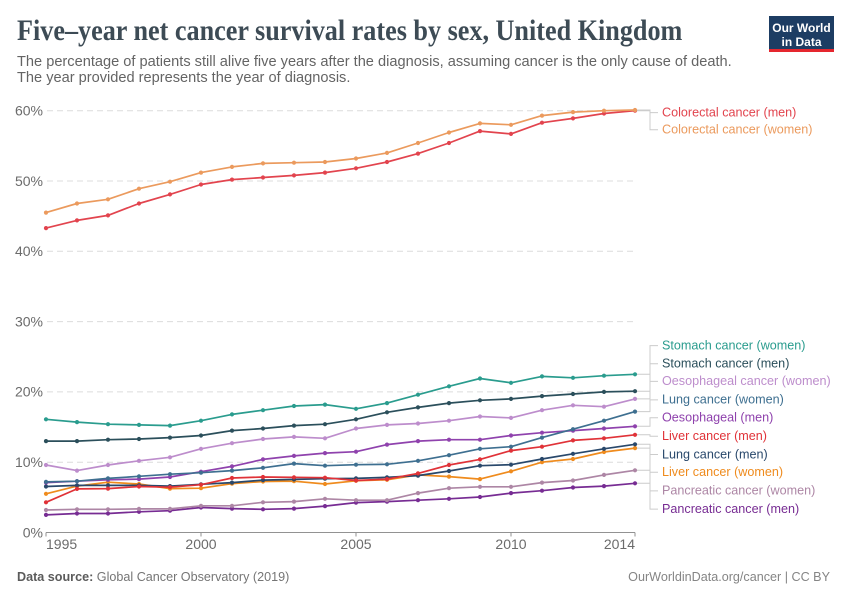  I want to click on svg-text: 40%, so click(29, 251).